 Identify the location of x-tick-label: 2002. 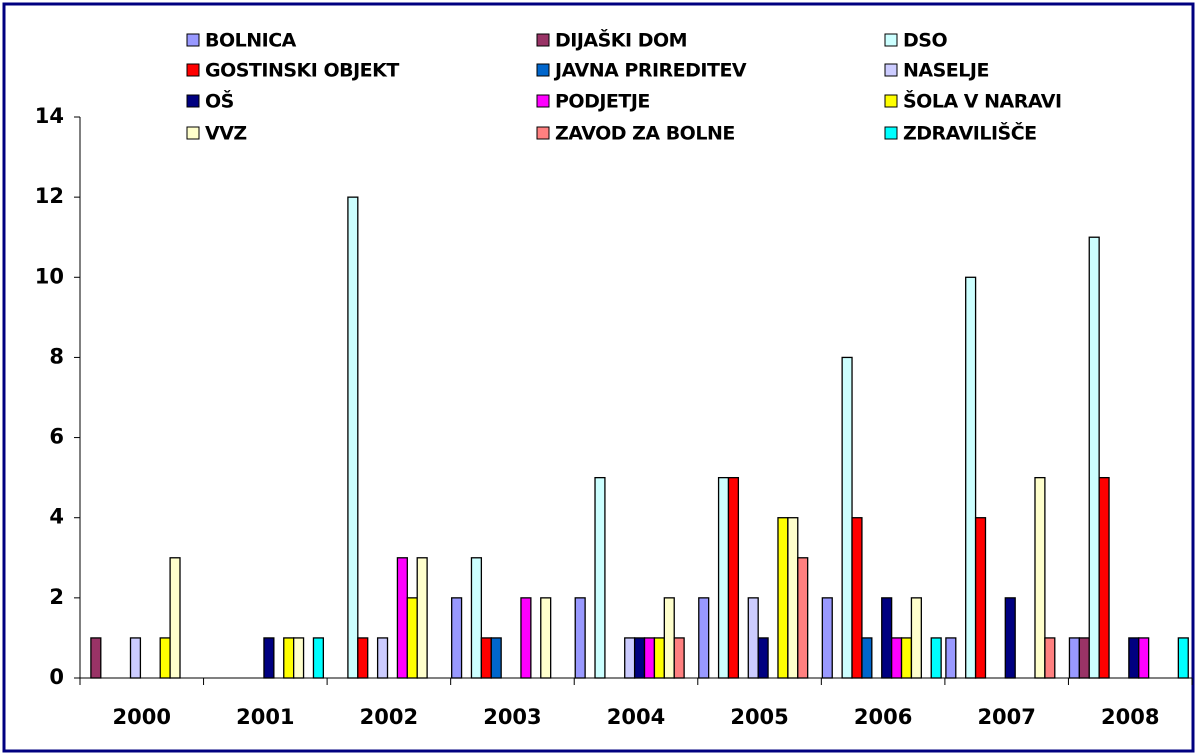
(389, 717).